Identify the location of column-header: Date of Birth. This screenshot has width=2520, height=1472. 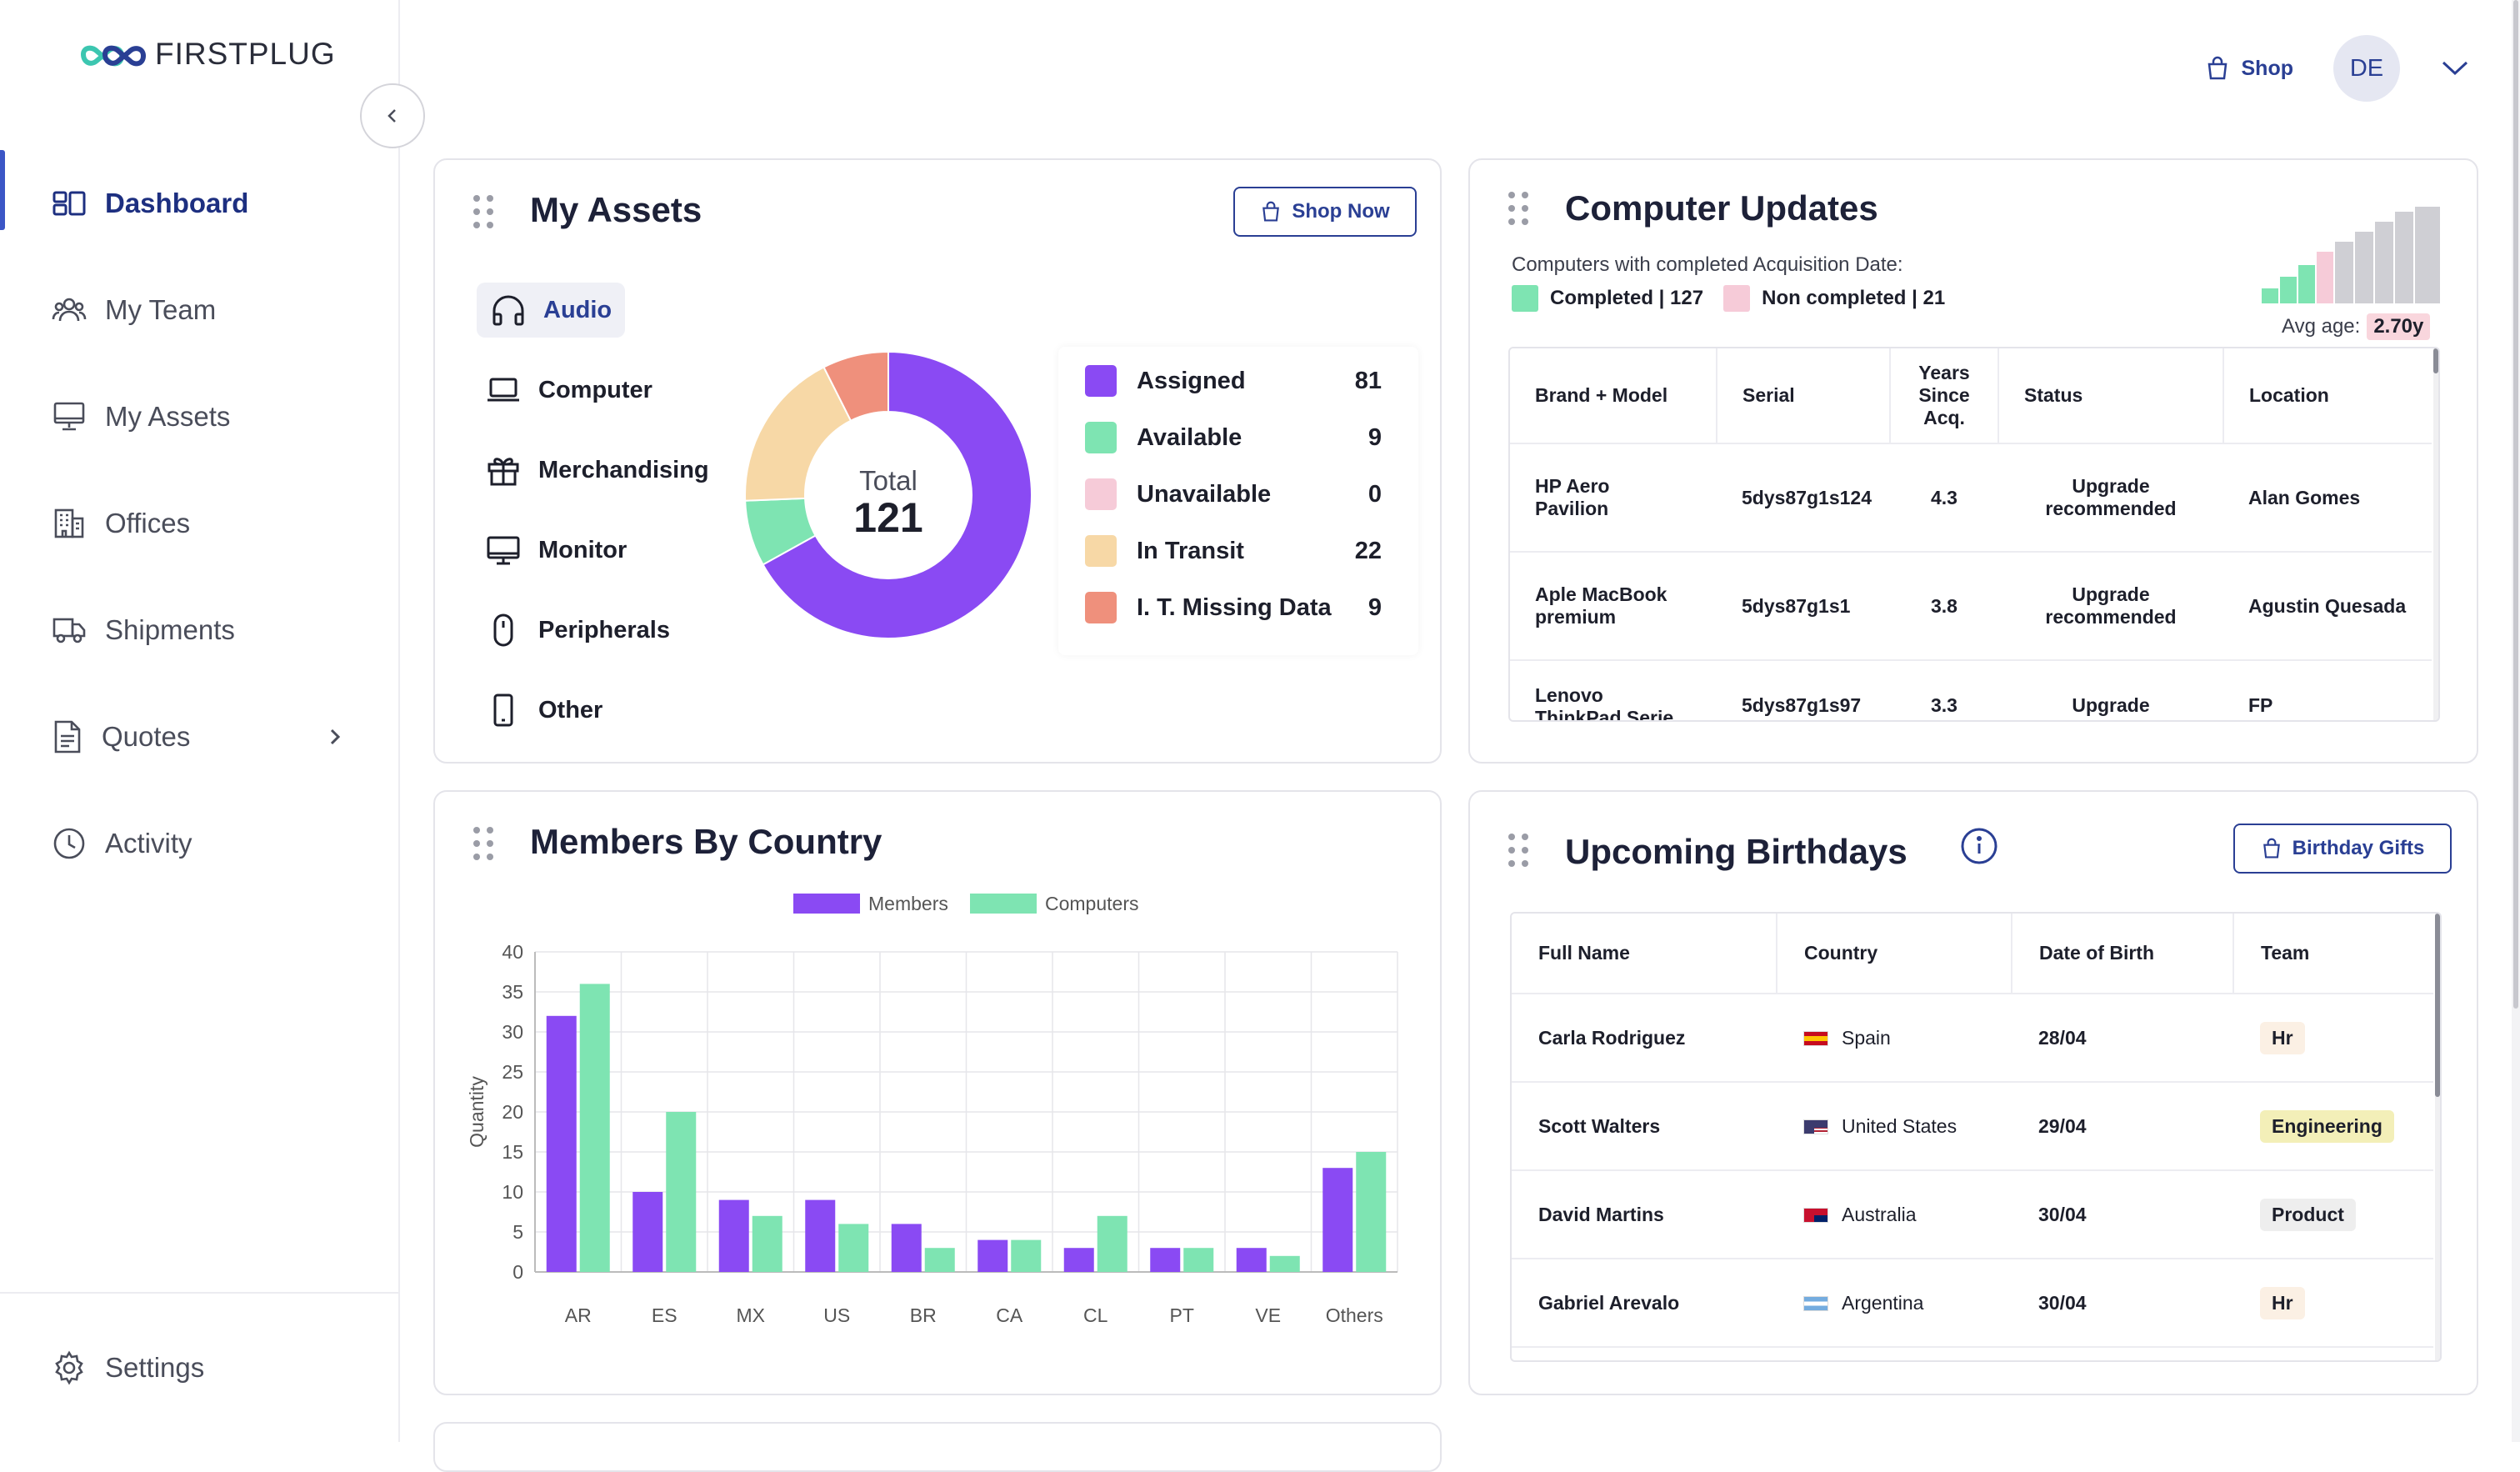
(2123, 954).